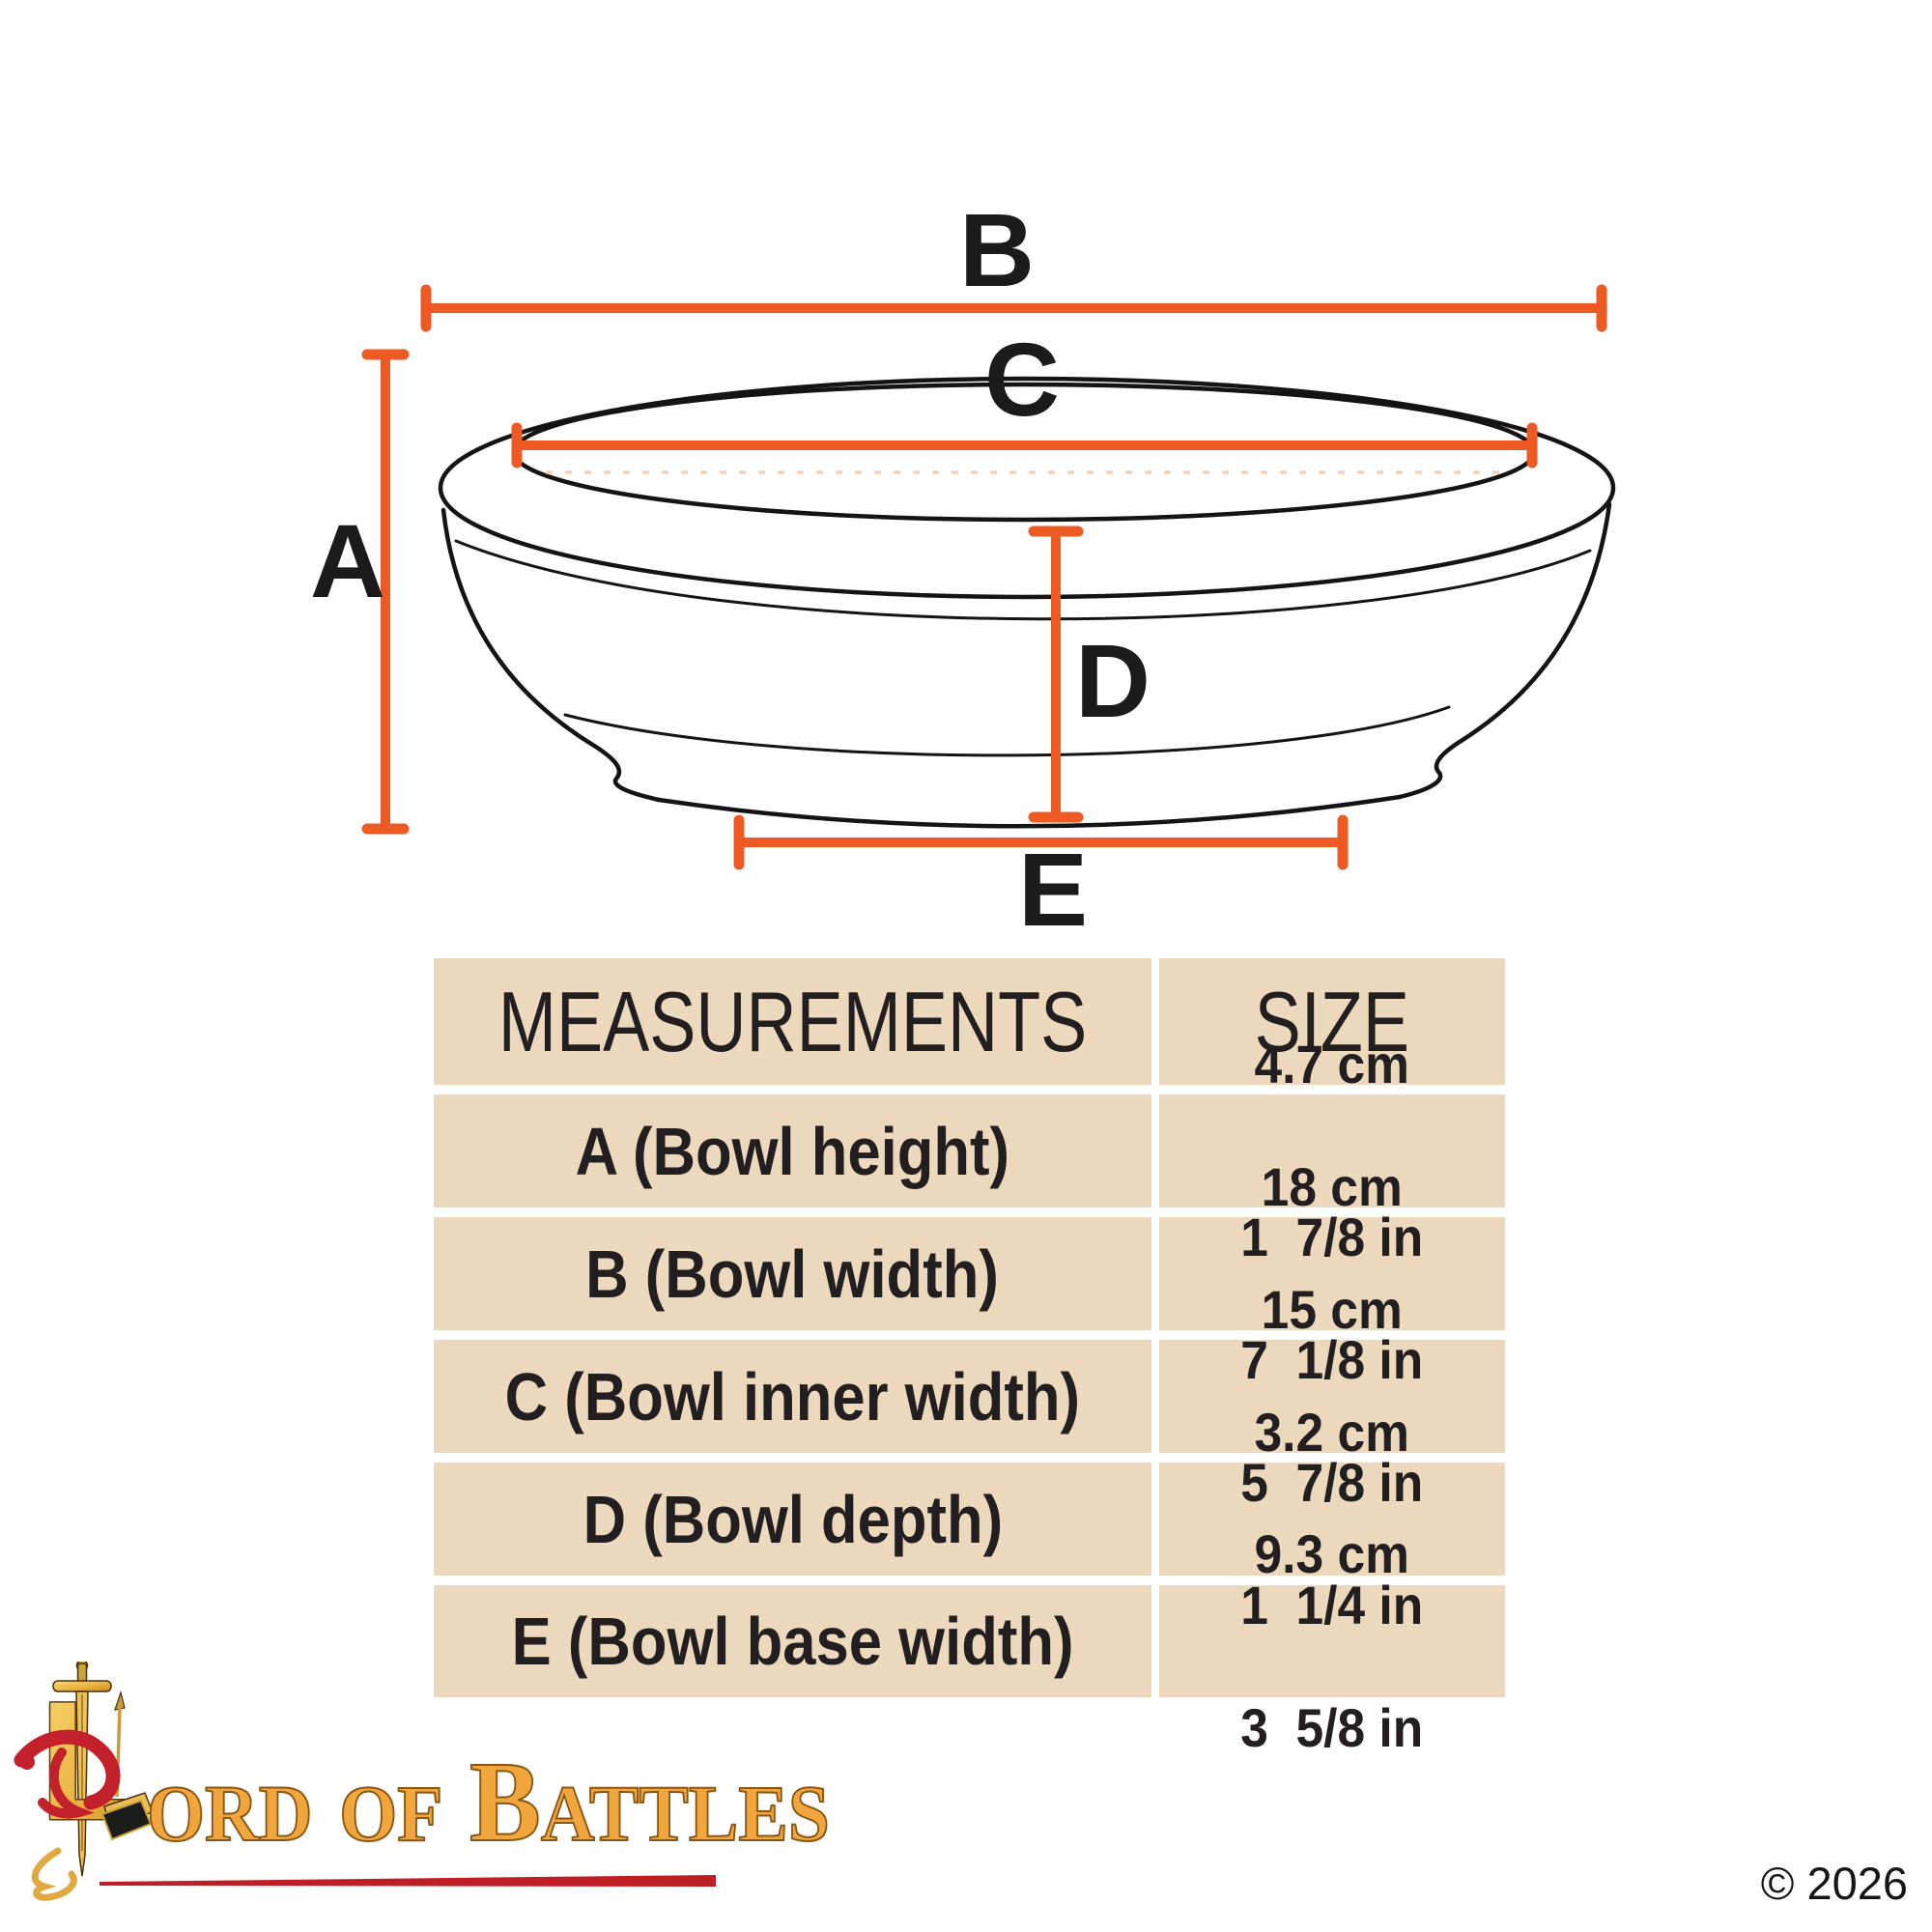 Image resolution: width=1932 pixels, height=1932 pixels. Describe the element at coordinates (126, 1820) in the screenshot. I see `black-band-shape` at that location.